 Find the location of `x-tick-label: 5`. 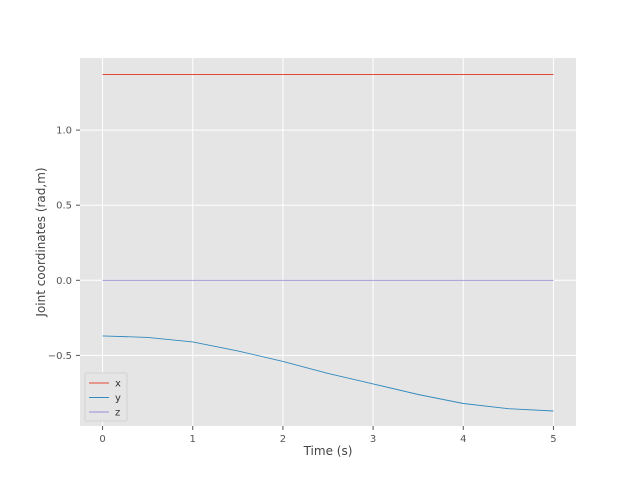

x-tick-label: 5 is located at coordinates (553, 439).